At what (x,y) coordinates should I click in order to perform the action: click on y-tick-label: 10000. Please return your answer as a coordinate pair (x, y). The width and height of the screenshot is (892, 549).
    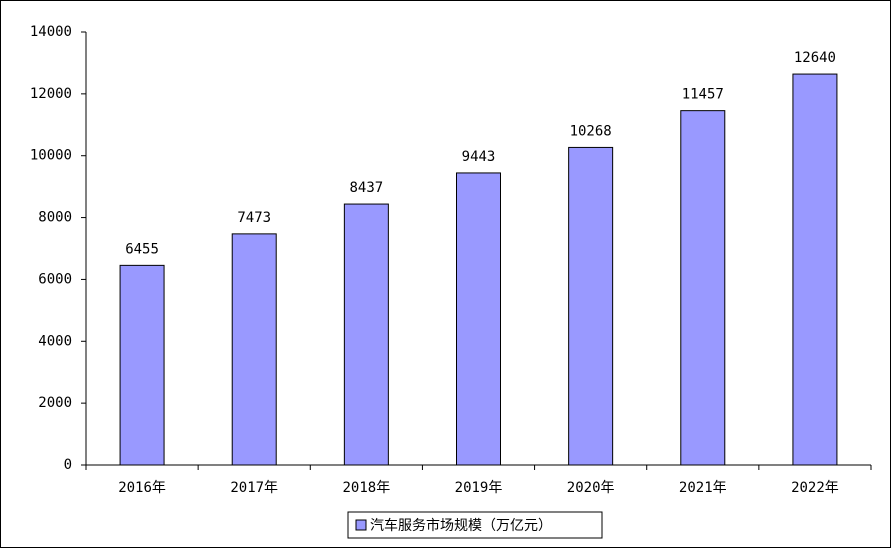
    Looking at the image, I should click on (51, 156).